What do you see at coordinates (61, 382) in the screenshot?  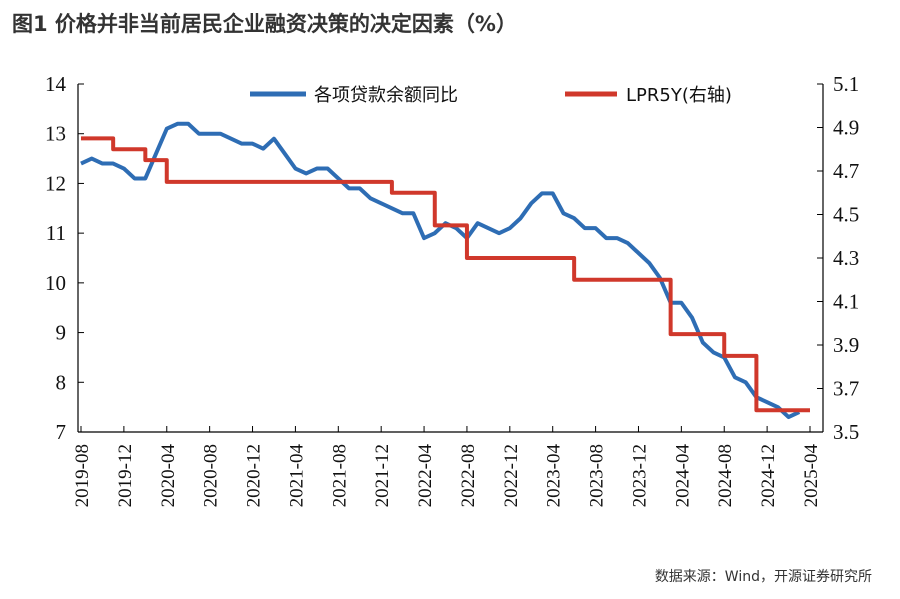 I see `left-tick-label: 8` at bounding box center [61, 382].